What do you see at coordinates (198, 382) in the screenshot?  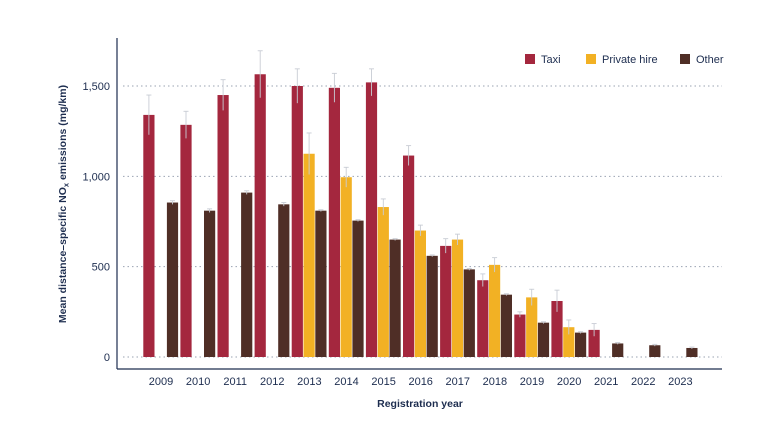 I see `x-tick-label-2010: 2010` at bounding box center [198, 382].